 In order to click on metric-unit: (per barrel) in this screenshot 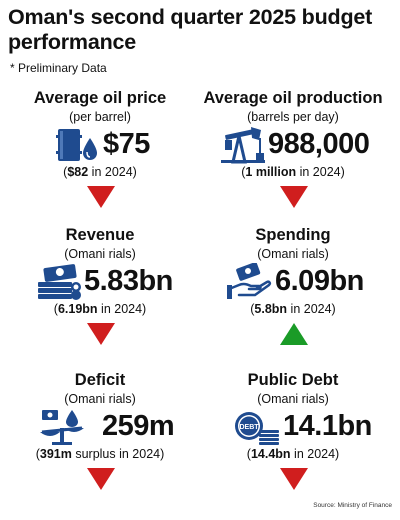, I will do `click(100, 117)`.